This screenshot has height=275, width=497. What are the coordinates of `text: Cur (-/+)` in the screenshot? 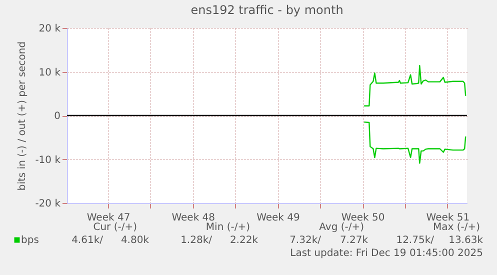 It's located at (115, 227).